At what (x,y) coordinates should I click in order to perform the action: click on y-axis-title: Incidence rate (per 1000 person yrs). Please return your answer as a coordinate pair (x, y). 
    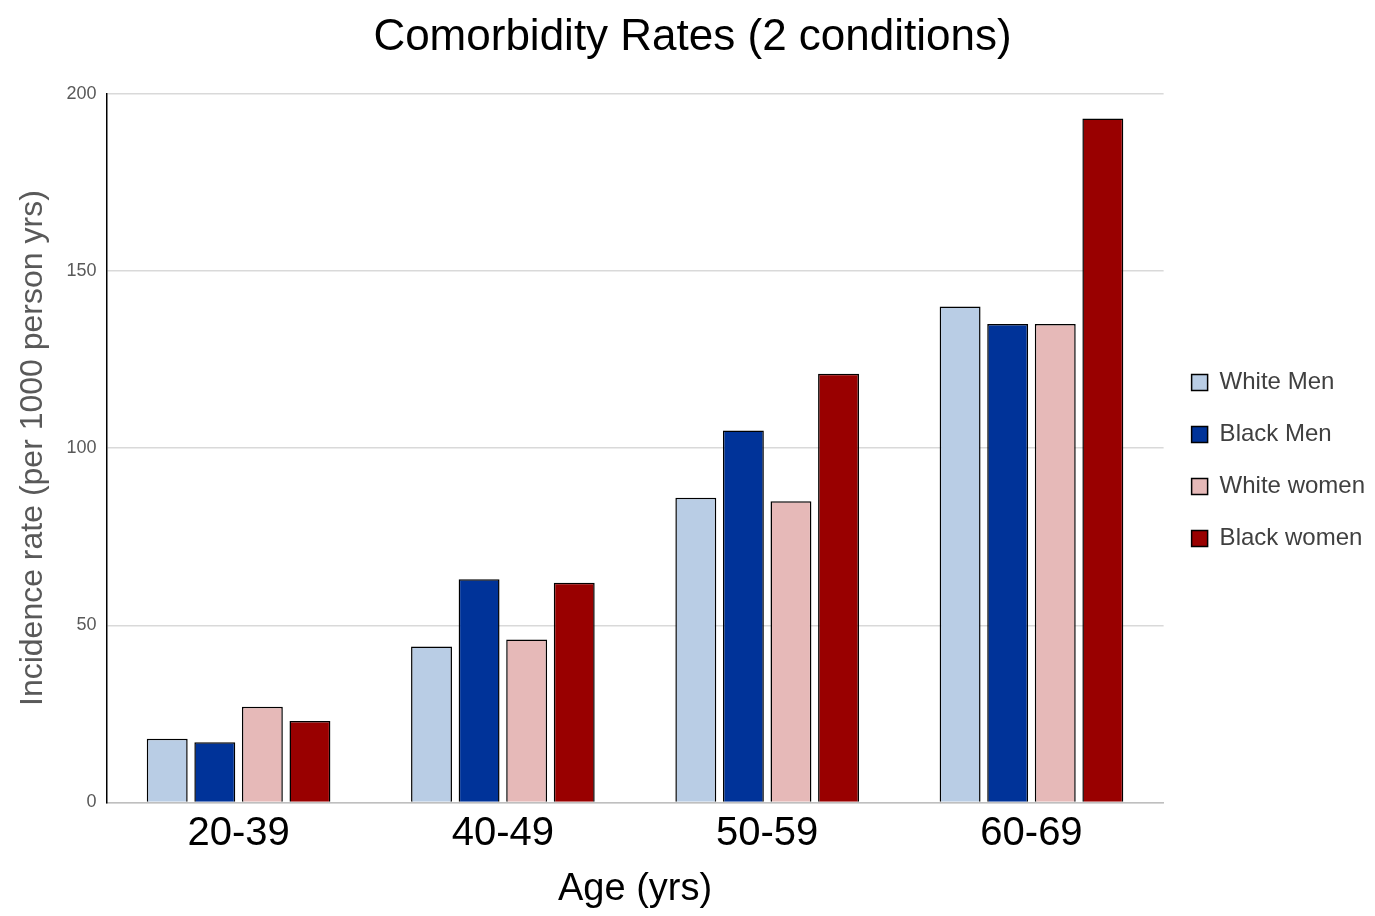
    Looking at the image, I should click on (31, 448).